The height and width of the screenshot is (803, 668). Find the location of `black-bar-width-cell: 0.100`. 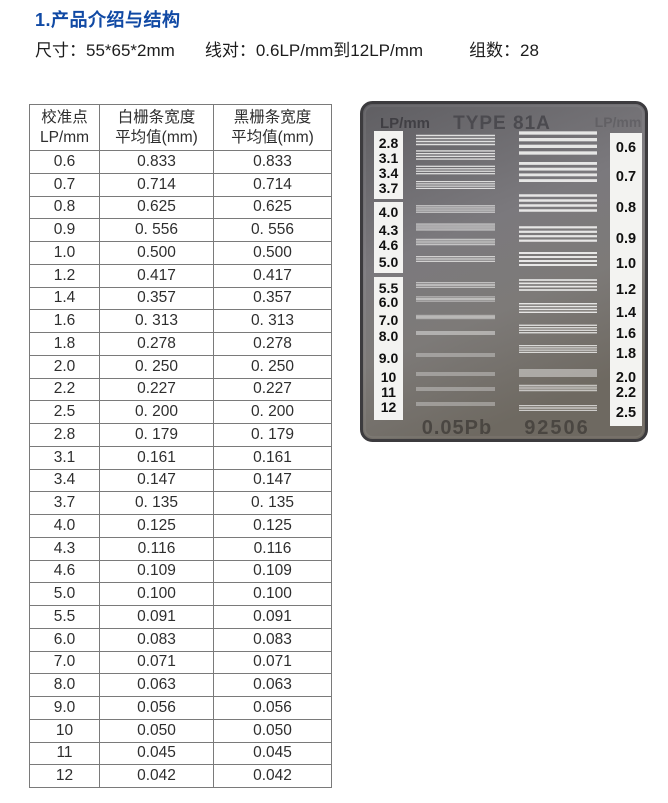

black-bar-width-cell: 0.100 is located at coordinates (272, 594).